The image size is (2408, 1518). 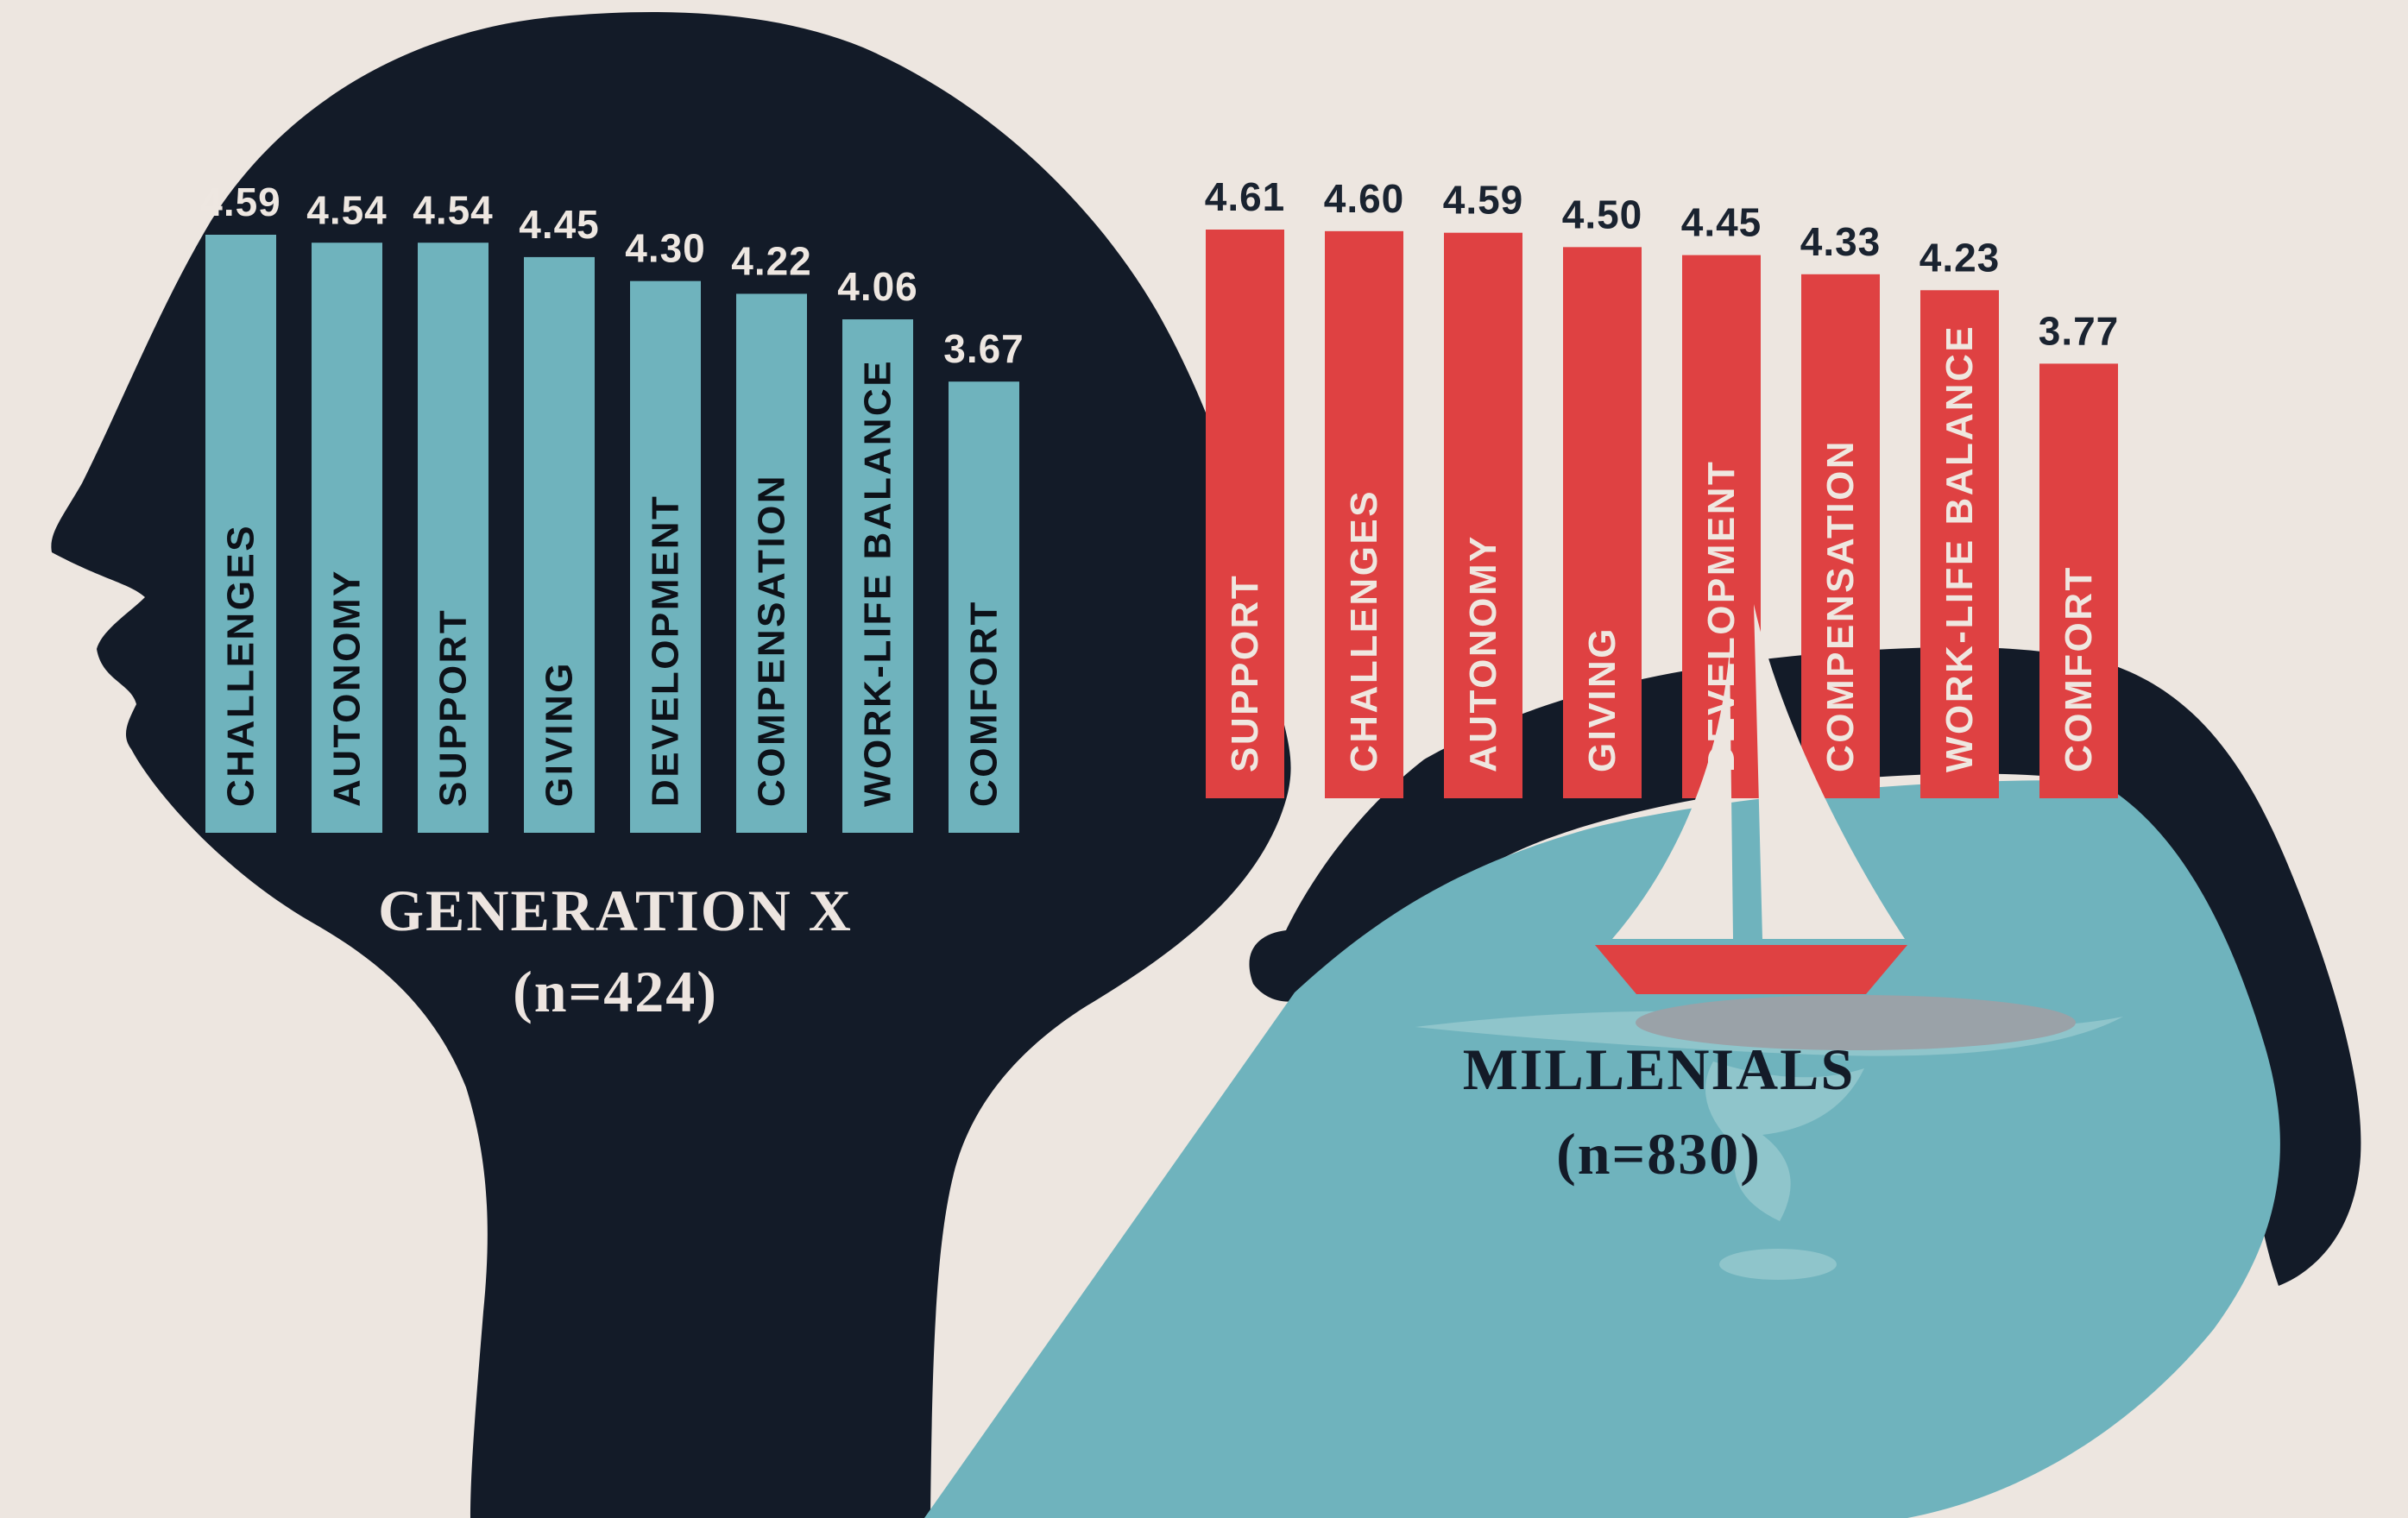 I want to click on millennials-bar-work-life-balance, so click(x=1959, y=544).